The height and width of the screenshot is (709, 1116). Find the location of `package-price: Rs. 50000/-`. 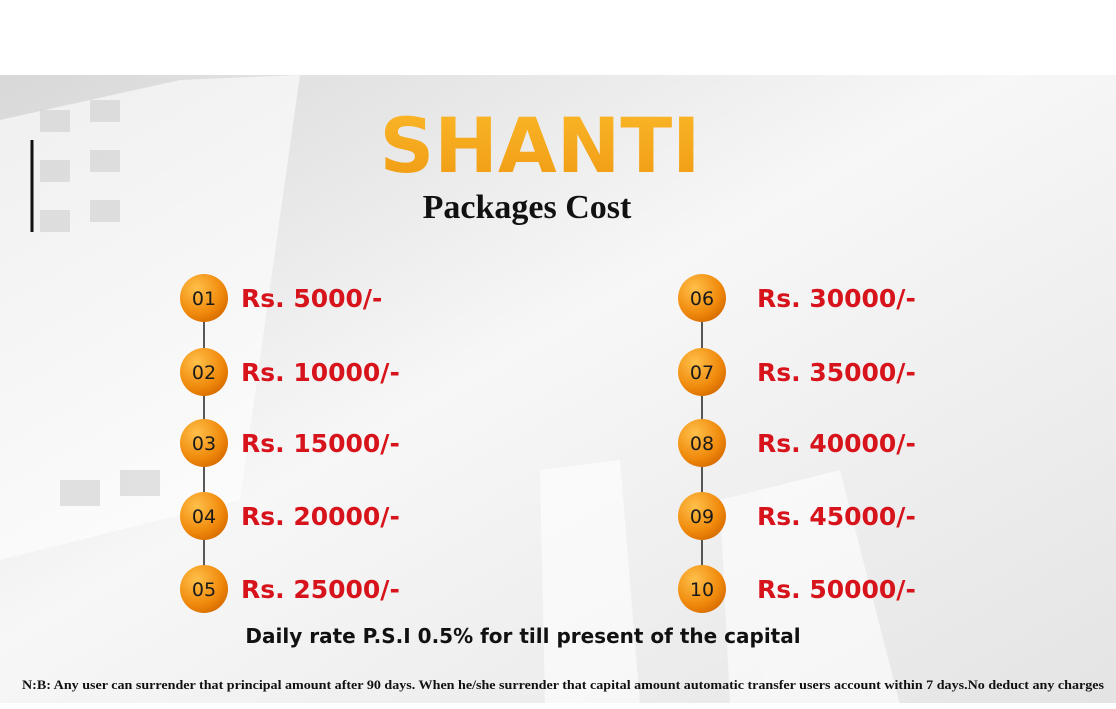

package-price: Rs. 50000/- is located at coordinates (836, 589).